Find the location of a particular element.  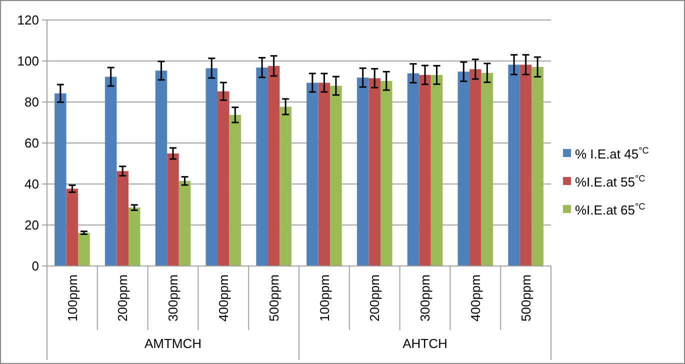

text: AMTMCH is located at coordinates (173, 343).